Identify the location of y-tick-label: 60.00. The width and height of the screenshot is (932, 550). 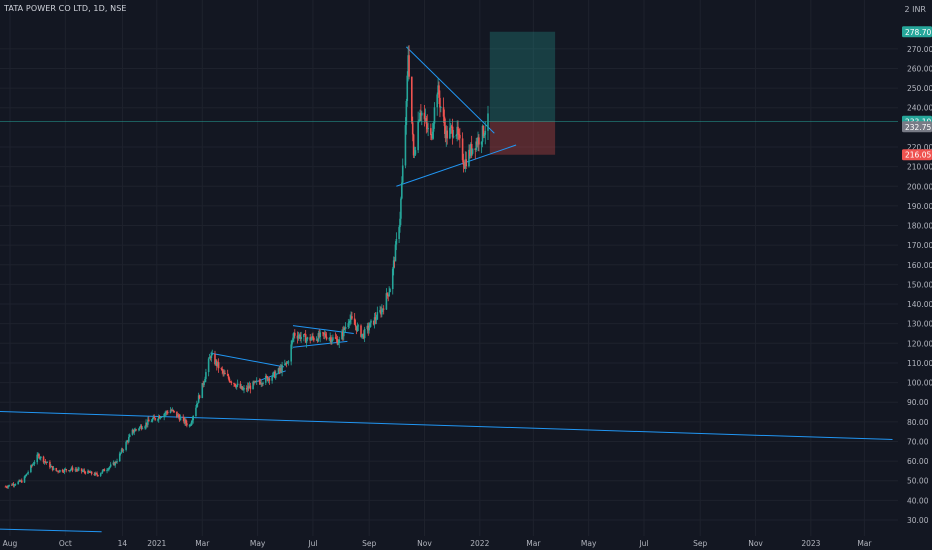
(918, 461).